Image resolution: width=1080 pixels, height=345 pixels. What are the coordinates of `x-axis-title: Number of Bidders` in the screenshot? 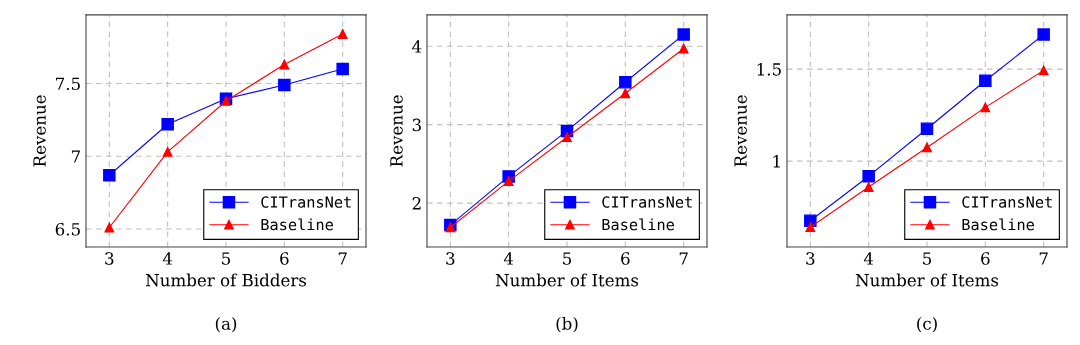 It's located at (225, 280).